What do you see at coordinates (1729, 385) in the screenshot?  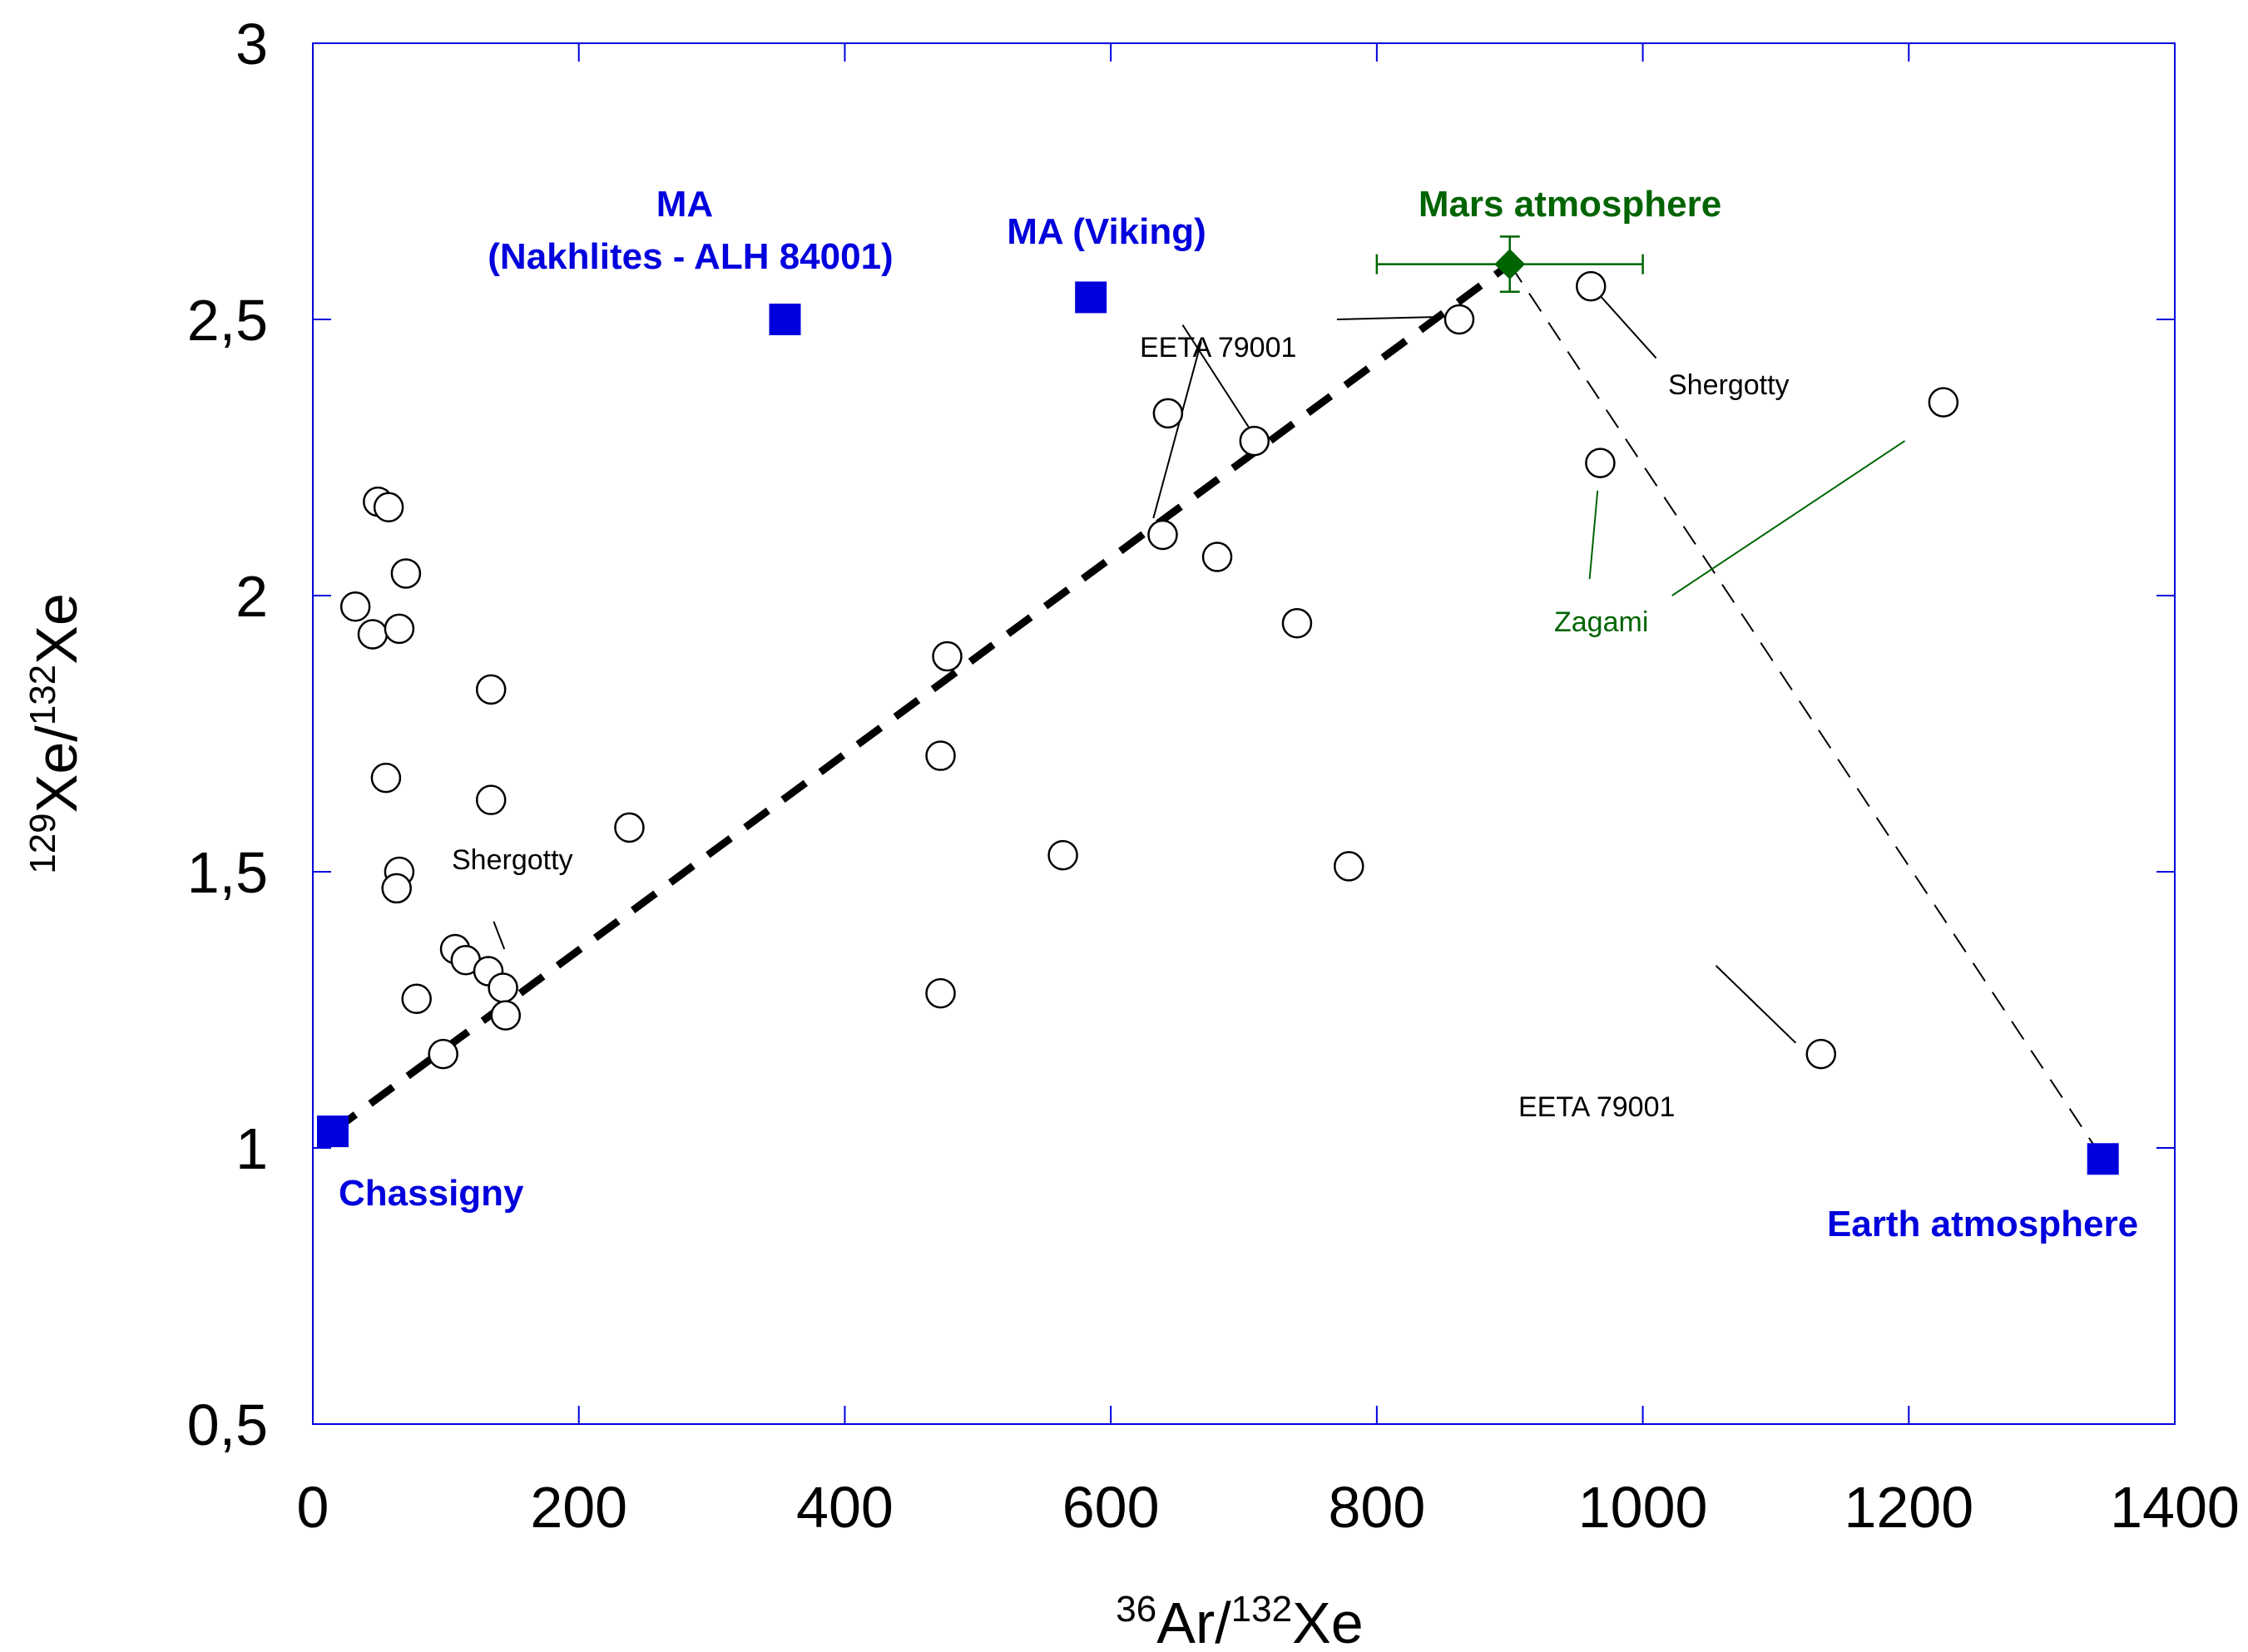 I see `label-shergotty-right: Shergotty` at bounding box center [1729, 385].